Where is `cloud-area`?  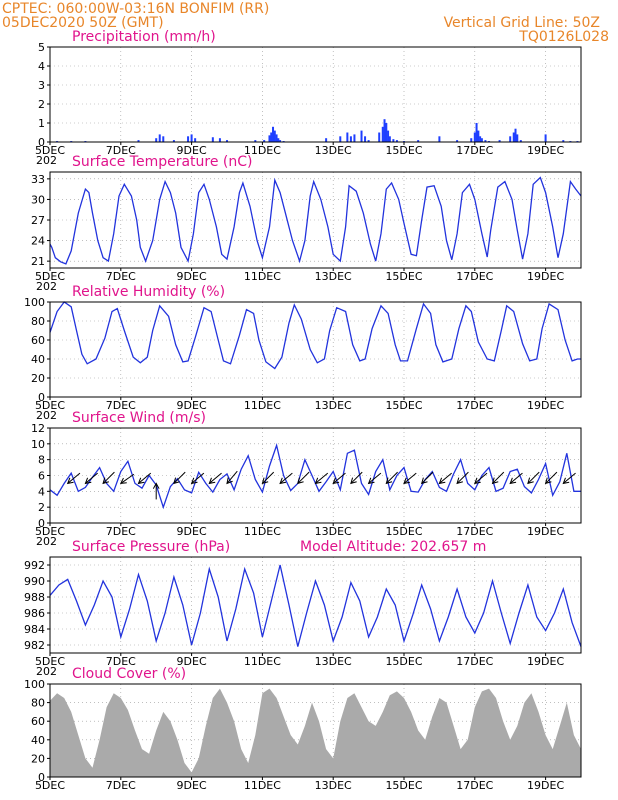
cloud-area is located at coordinates (315, 732).